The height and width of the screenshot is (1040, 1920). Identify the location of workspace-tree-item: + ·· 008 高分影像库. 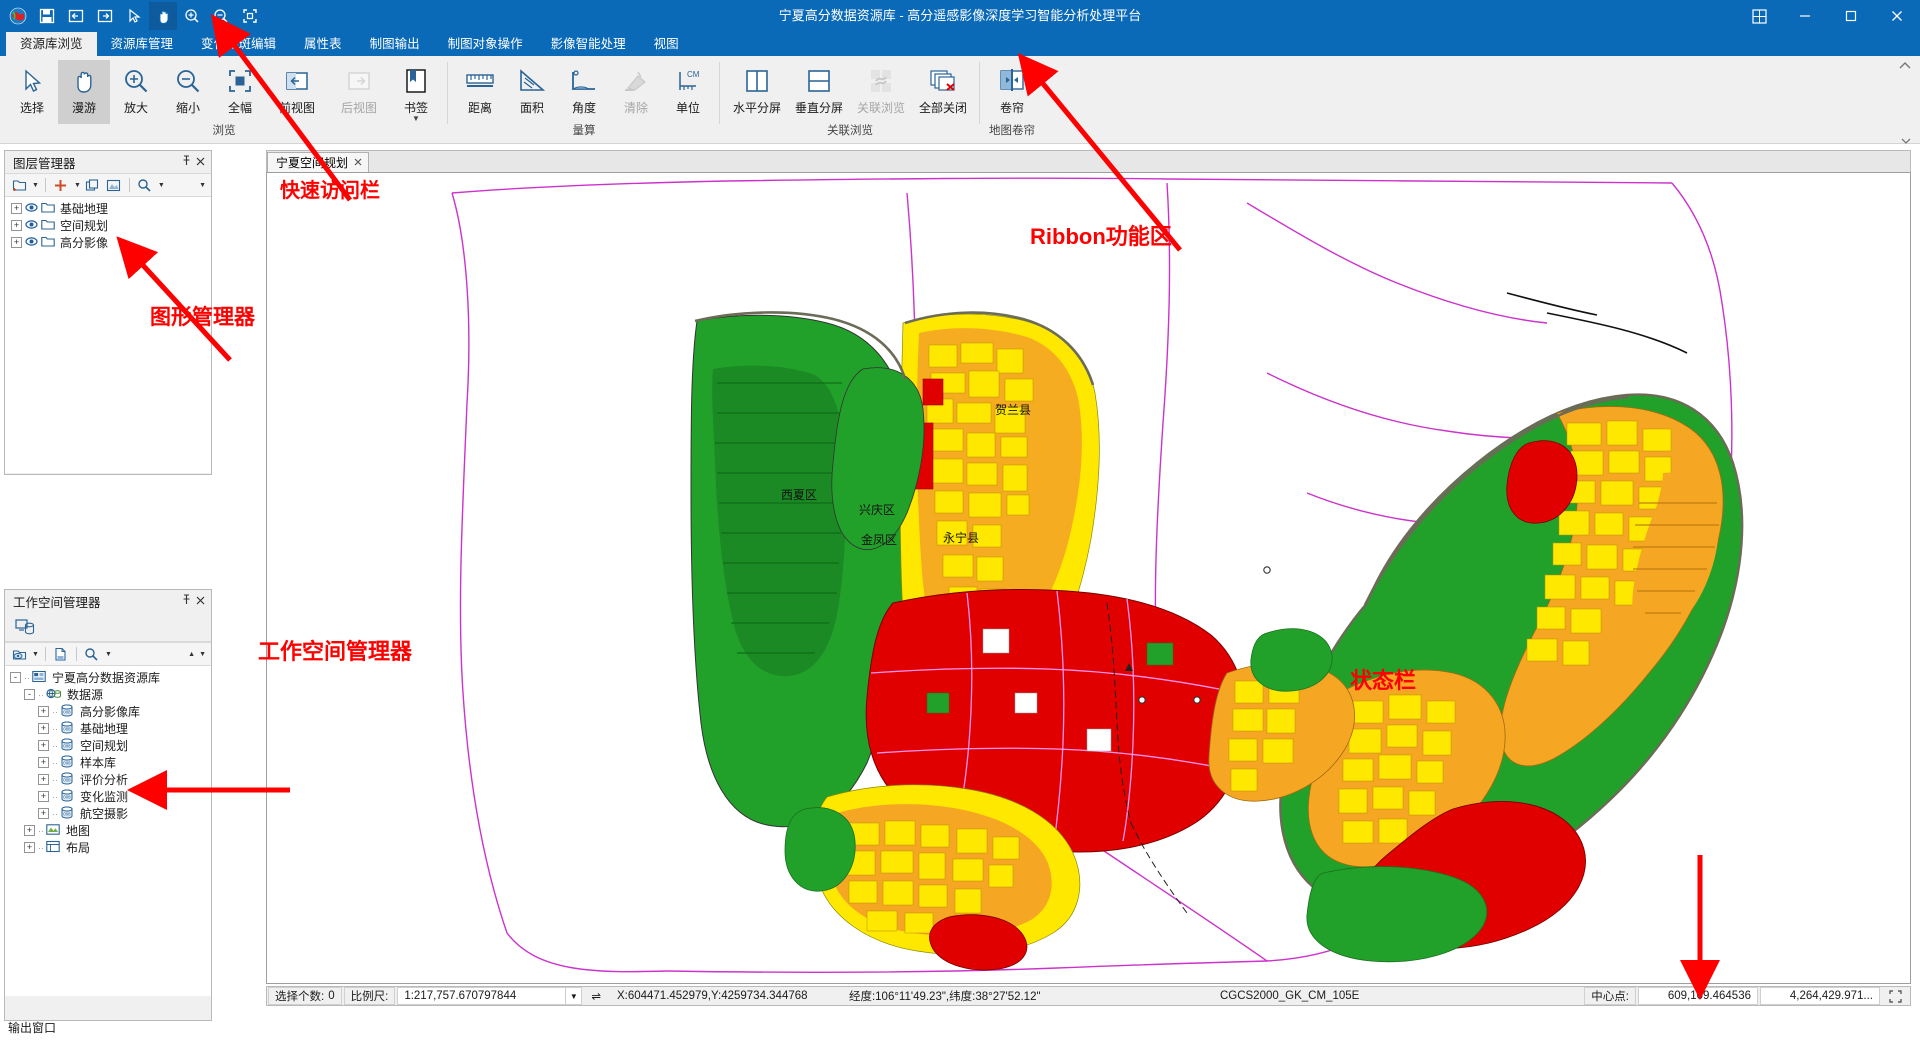
(108, 711).